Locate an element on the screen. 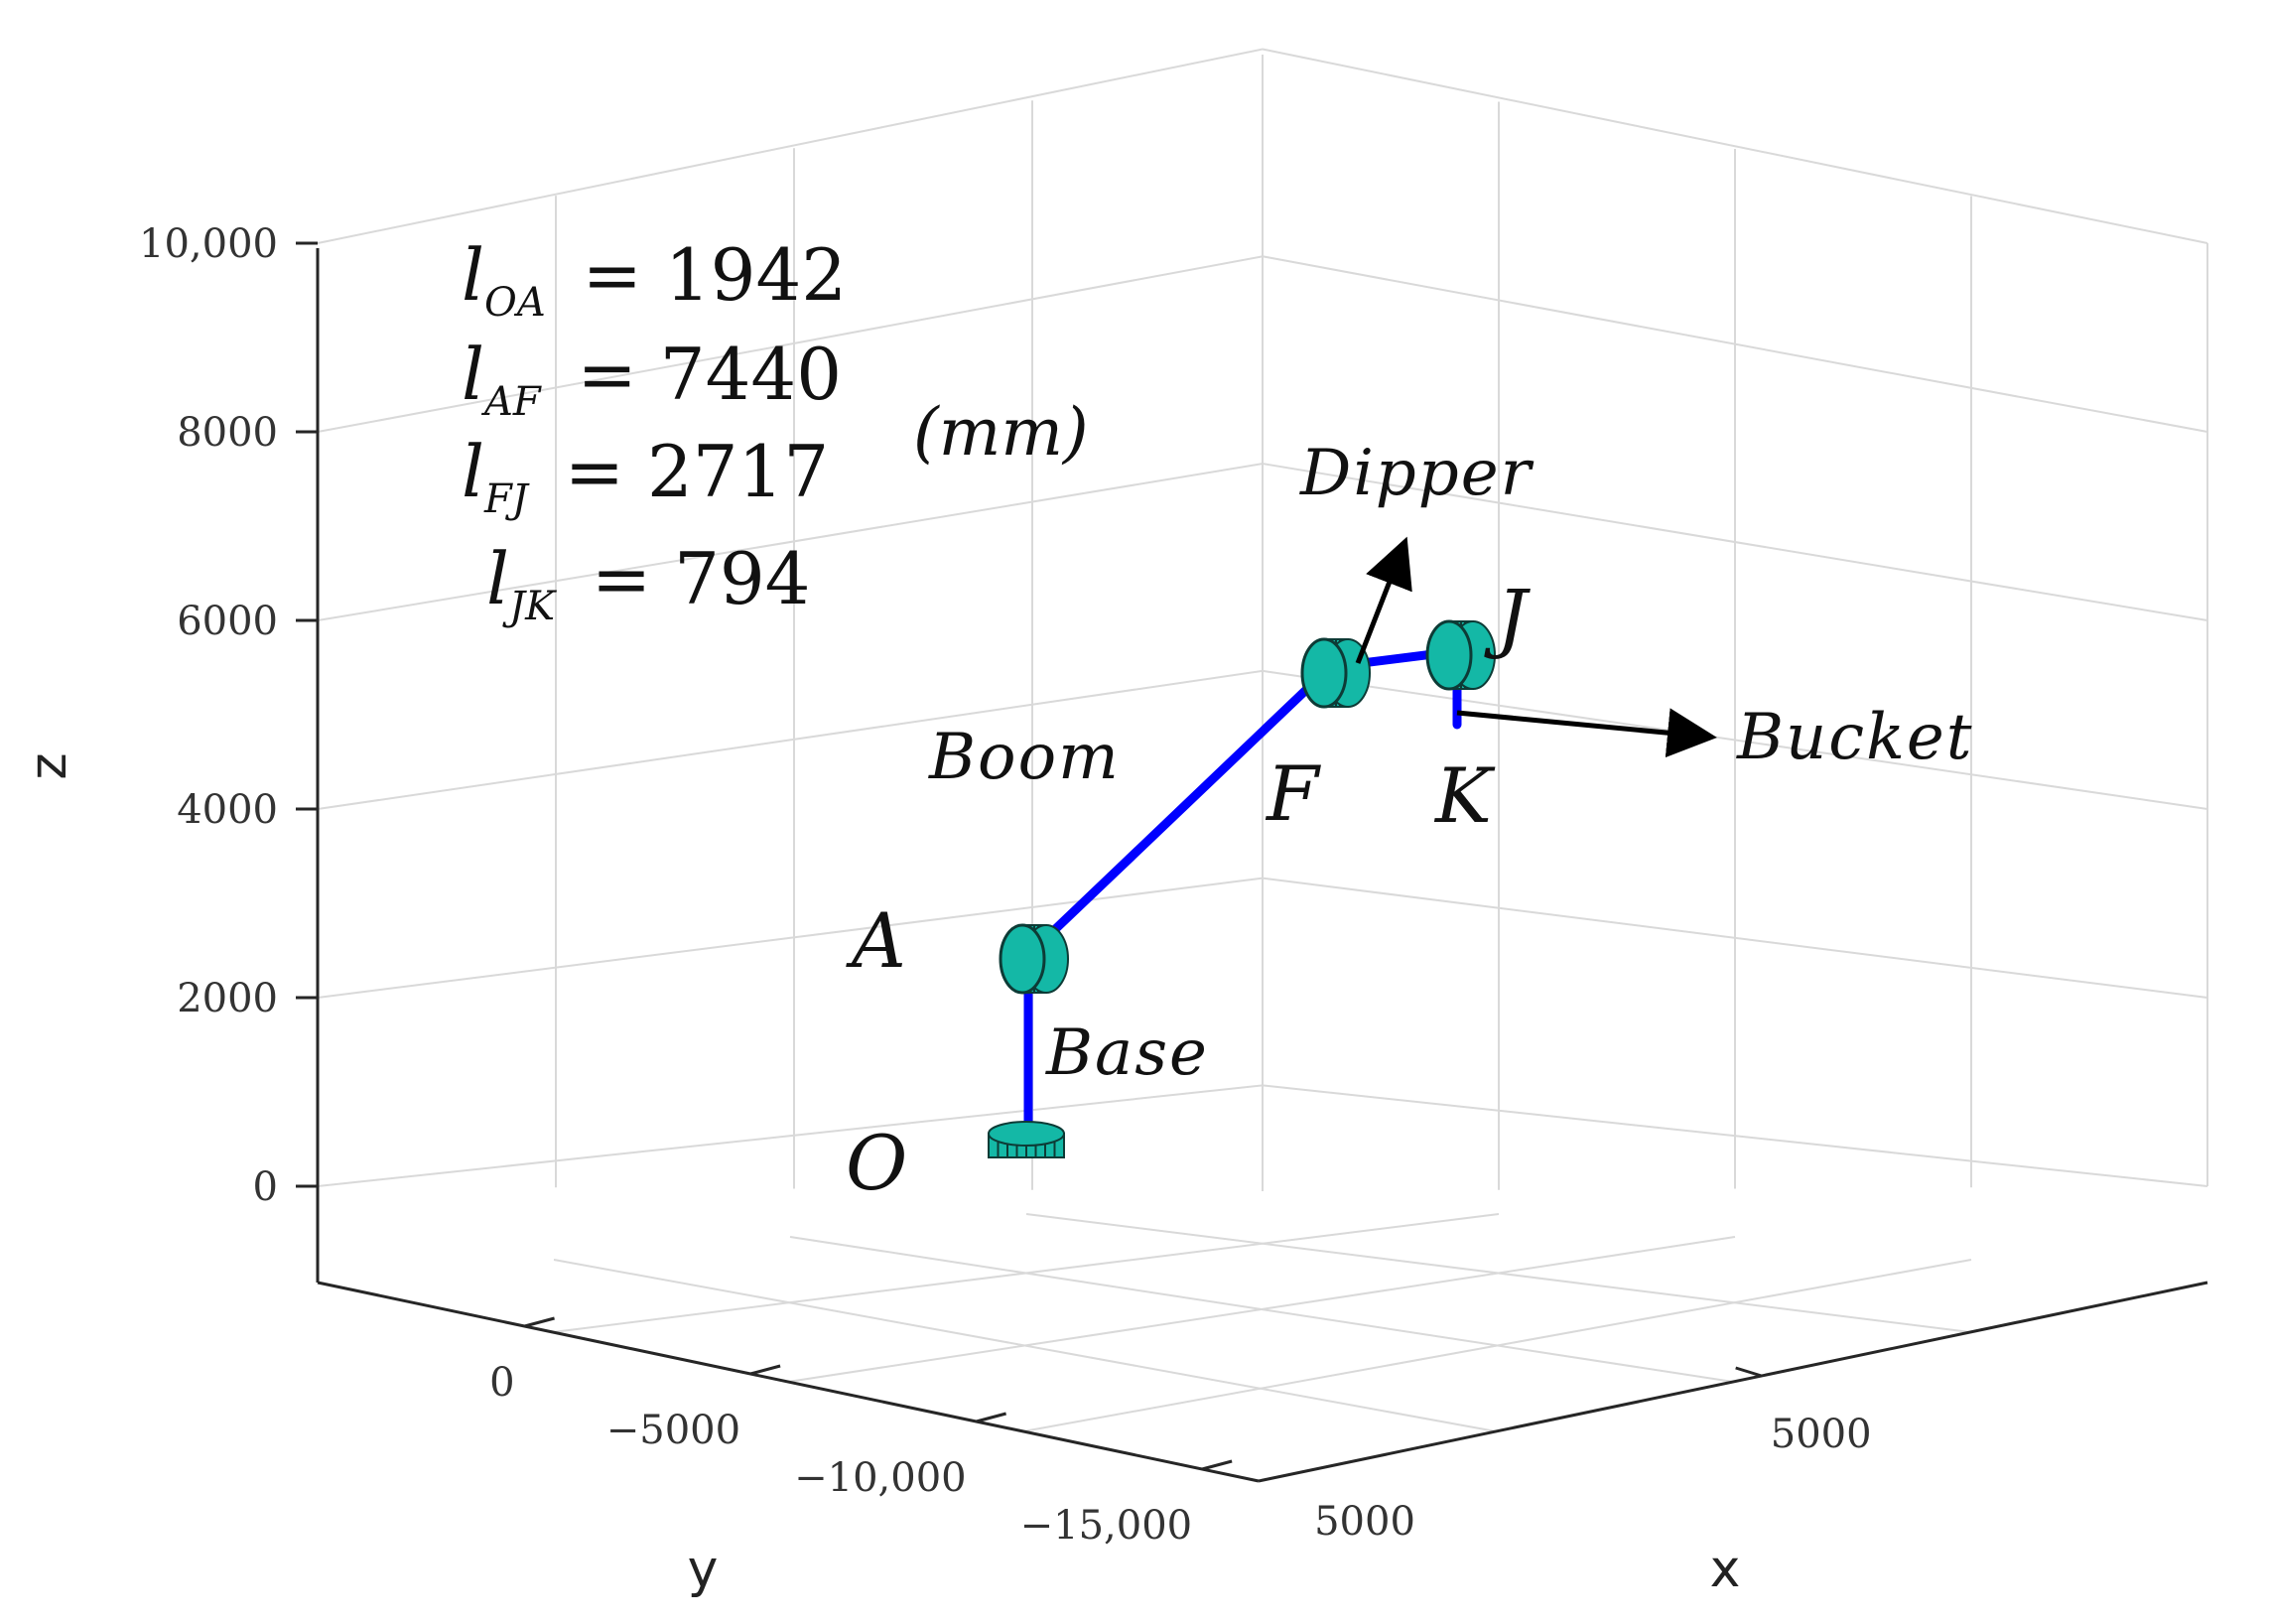  y-axis-line is located at coordinates (788, 1382).